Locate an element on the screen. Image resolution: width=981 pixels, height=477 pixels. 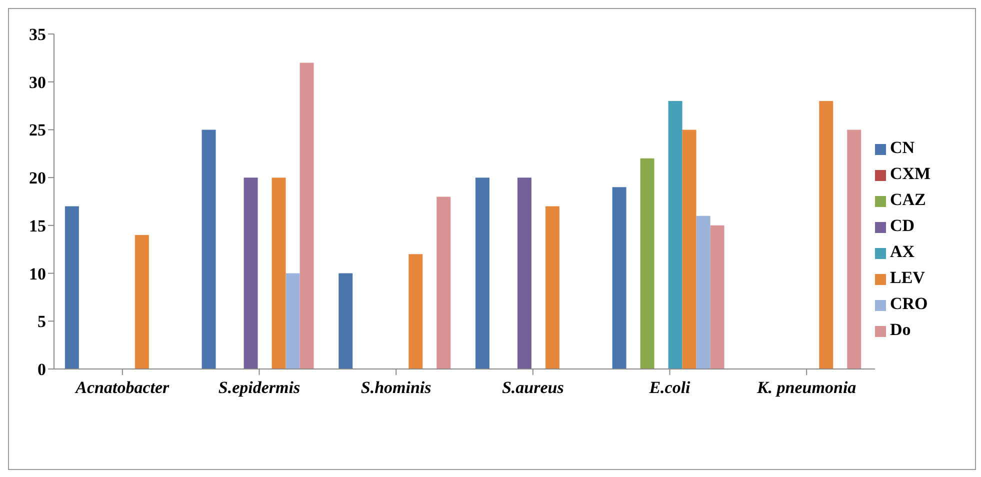
x-tick-label: S.epidermis is located at coordinates (259, 387).